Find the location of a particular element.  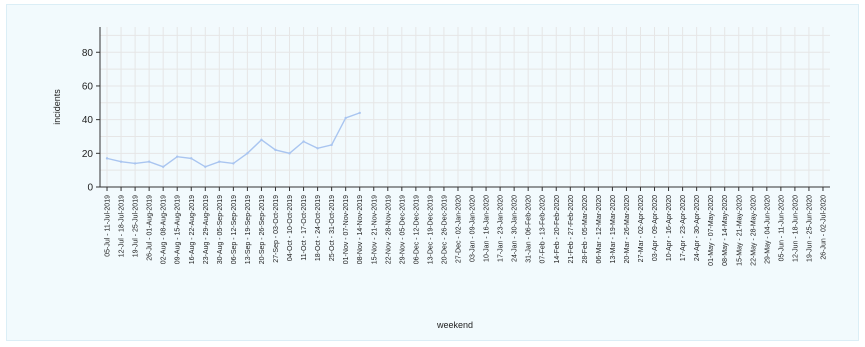

x-tick-label: 09-Aug - 15-Aug-2019 is located at coordinates (178, 229).